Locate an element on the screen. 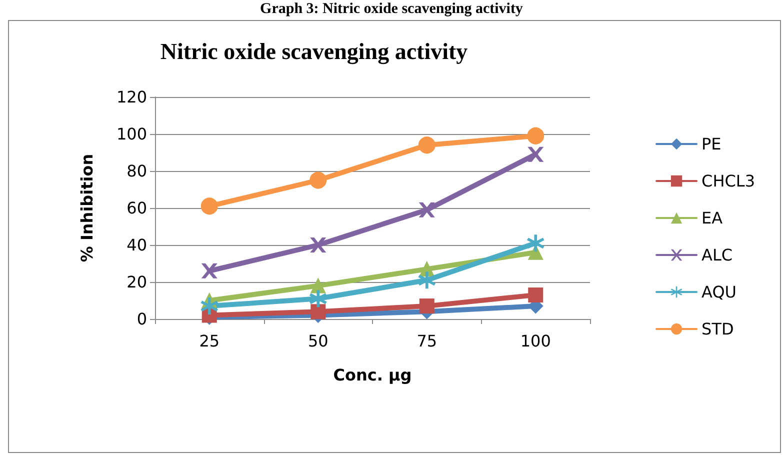 This screenshot has width=783, height=455. legend-label: PE is located at coordinates (712, 144).